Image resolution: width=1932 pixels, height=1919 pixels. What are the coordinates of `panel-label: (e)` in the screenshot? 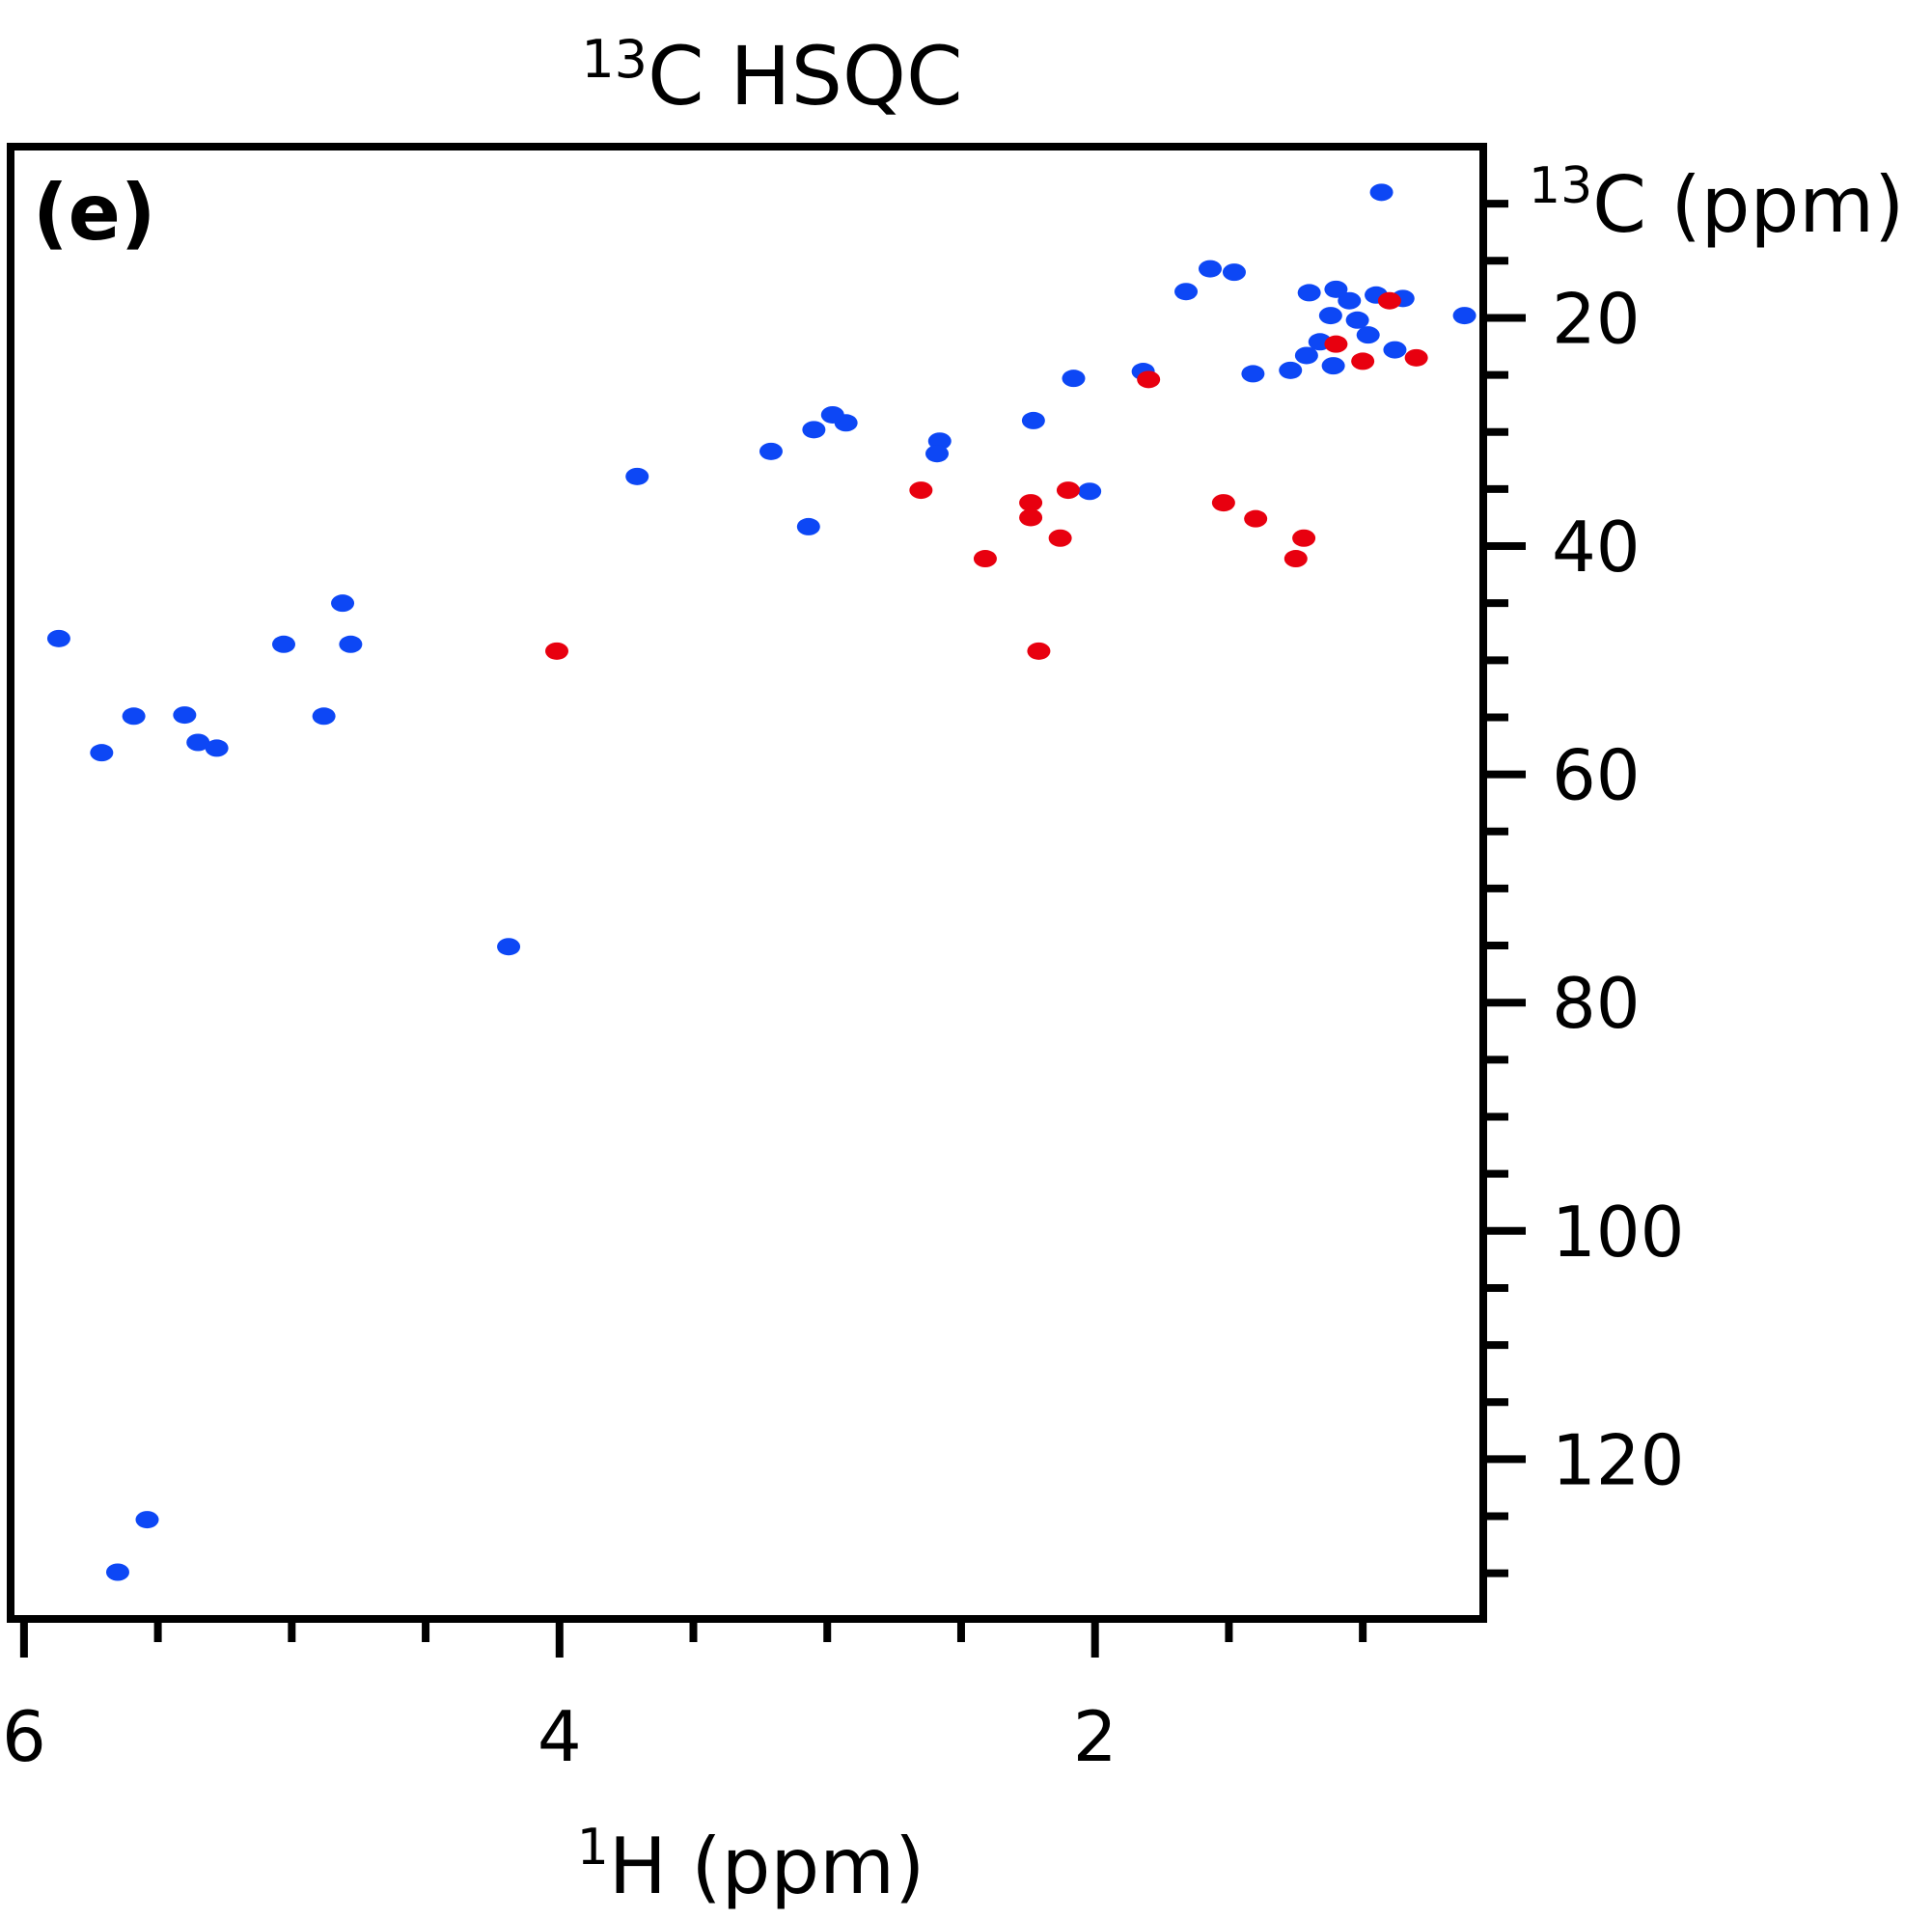 It's located at (94, 213).